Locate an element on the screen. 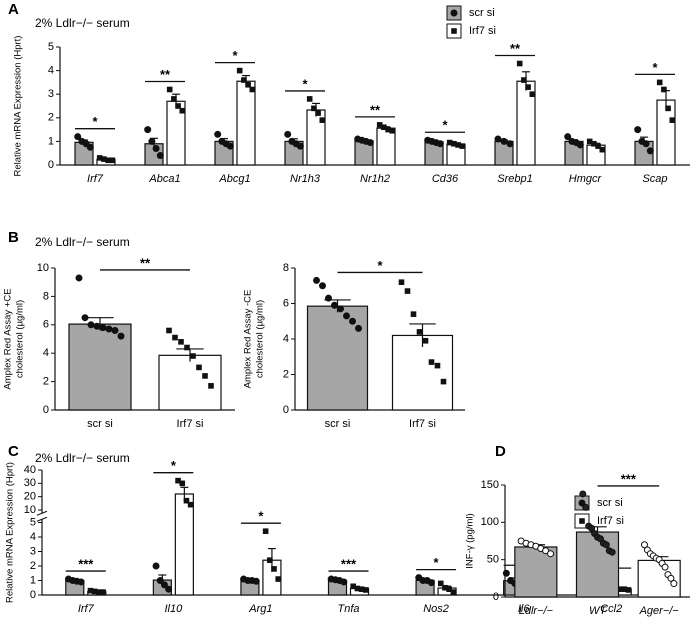 This screenshot has height=643, width=700. x-tick-label: Abcg1 is located at coordinates (234, 179).